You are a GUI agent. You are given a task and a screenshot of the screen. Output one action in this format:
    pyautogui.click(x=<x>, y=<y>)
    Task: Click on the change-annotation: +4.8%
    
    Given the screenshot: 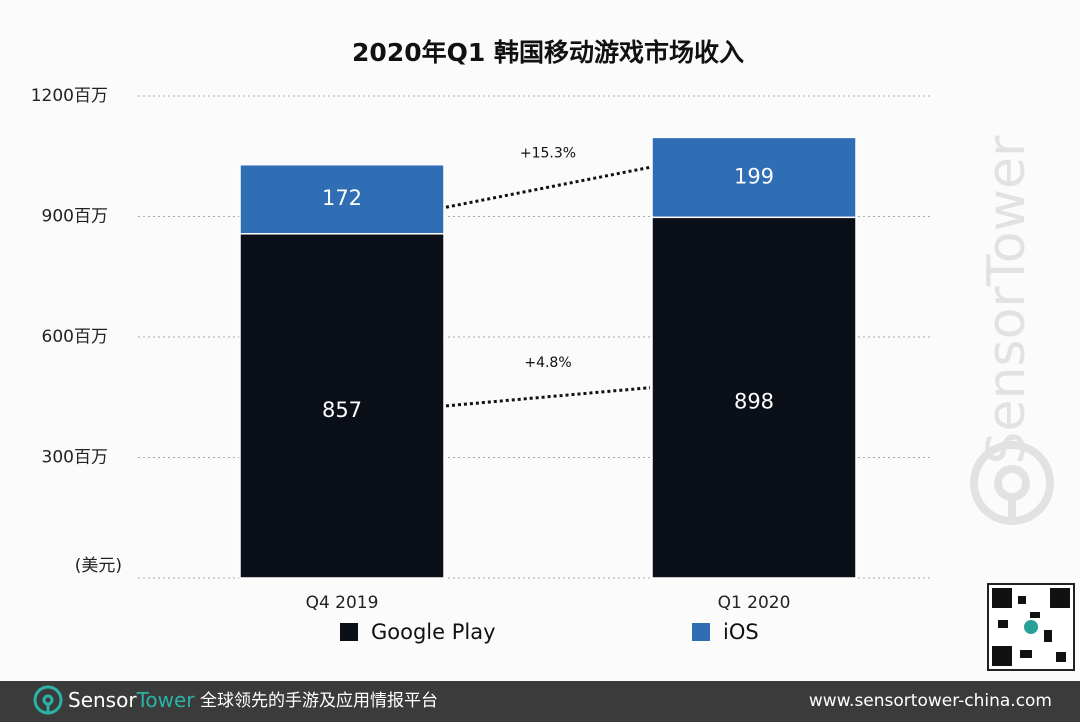 What is the action you would take?
    pyautogui.click(x=547, y=363)
    